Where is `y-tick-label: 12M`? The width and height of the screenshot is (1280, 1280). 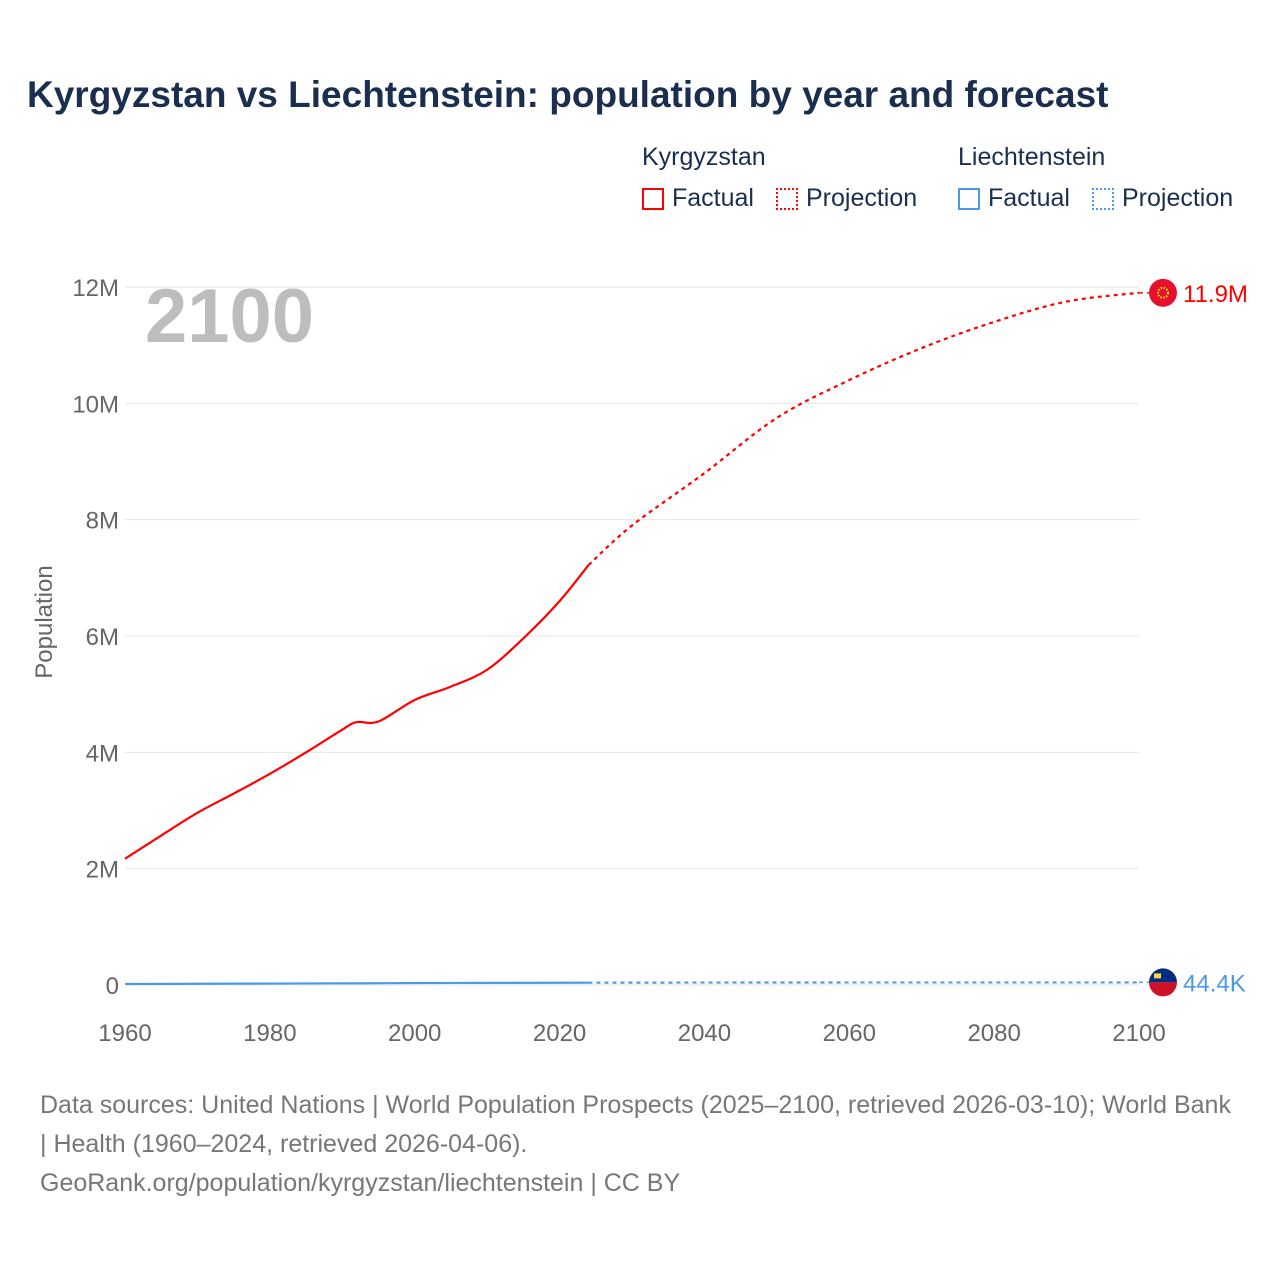
y-tick-label: 12M is located at coordinates (95, 288).